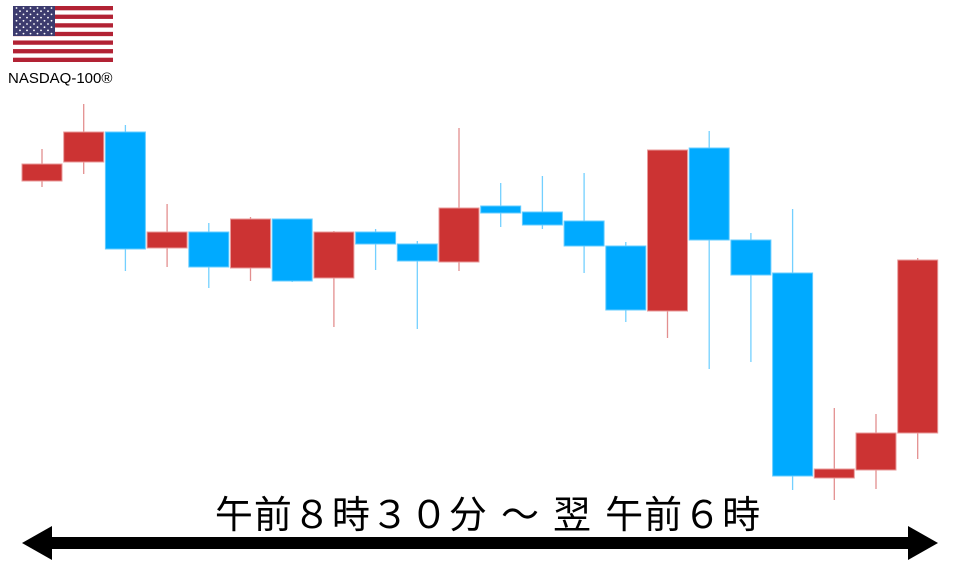 This screenshot has width=960, height=567. I want to click on arrow-head-left, so click(37, 543).